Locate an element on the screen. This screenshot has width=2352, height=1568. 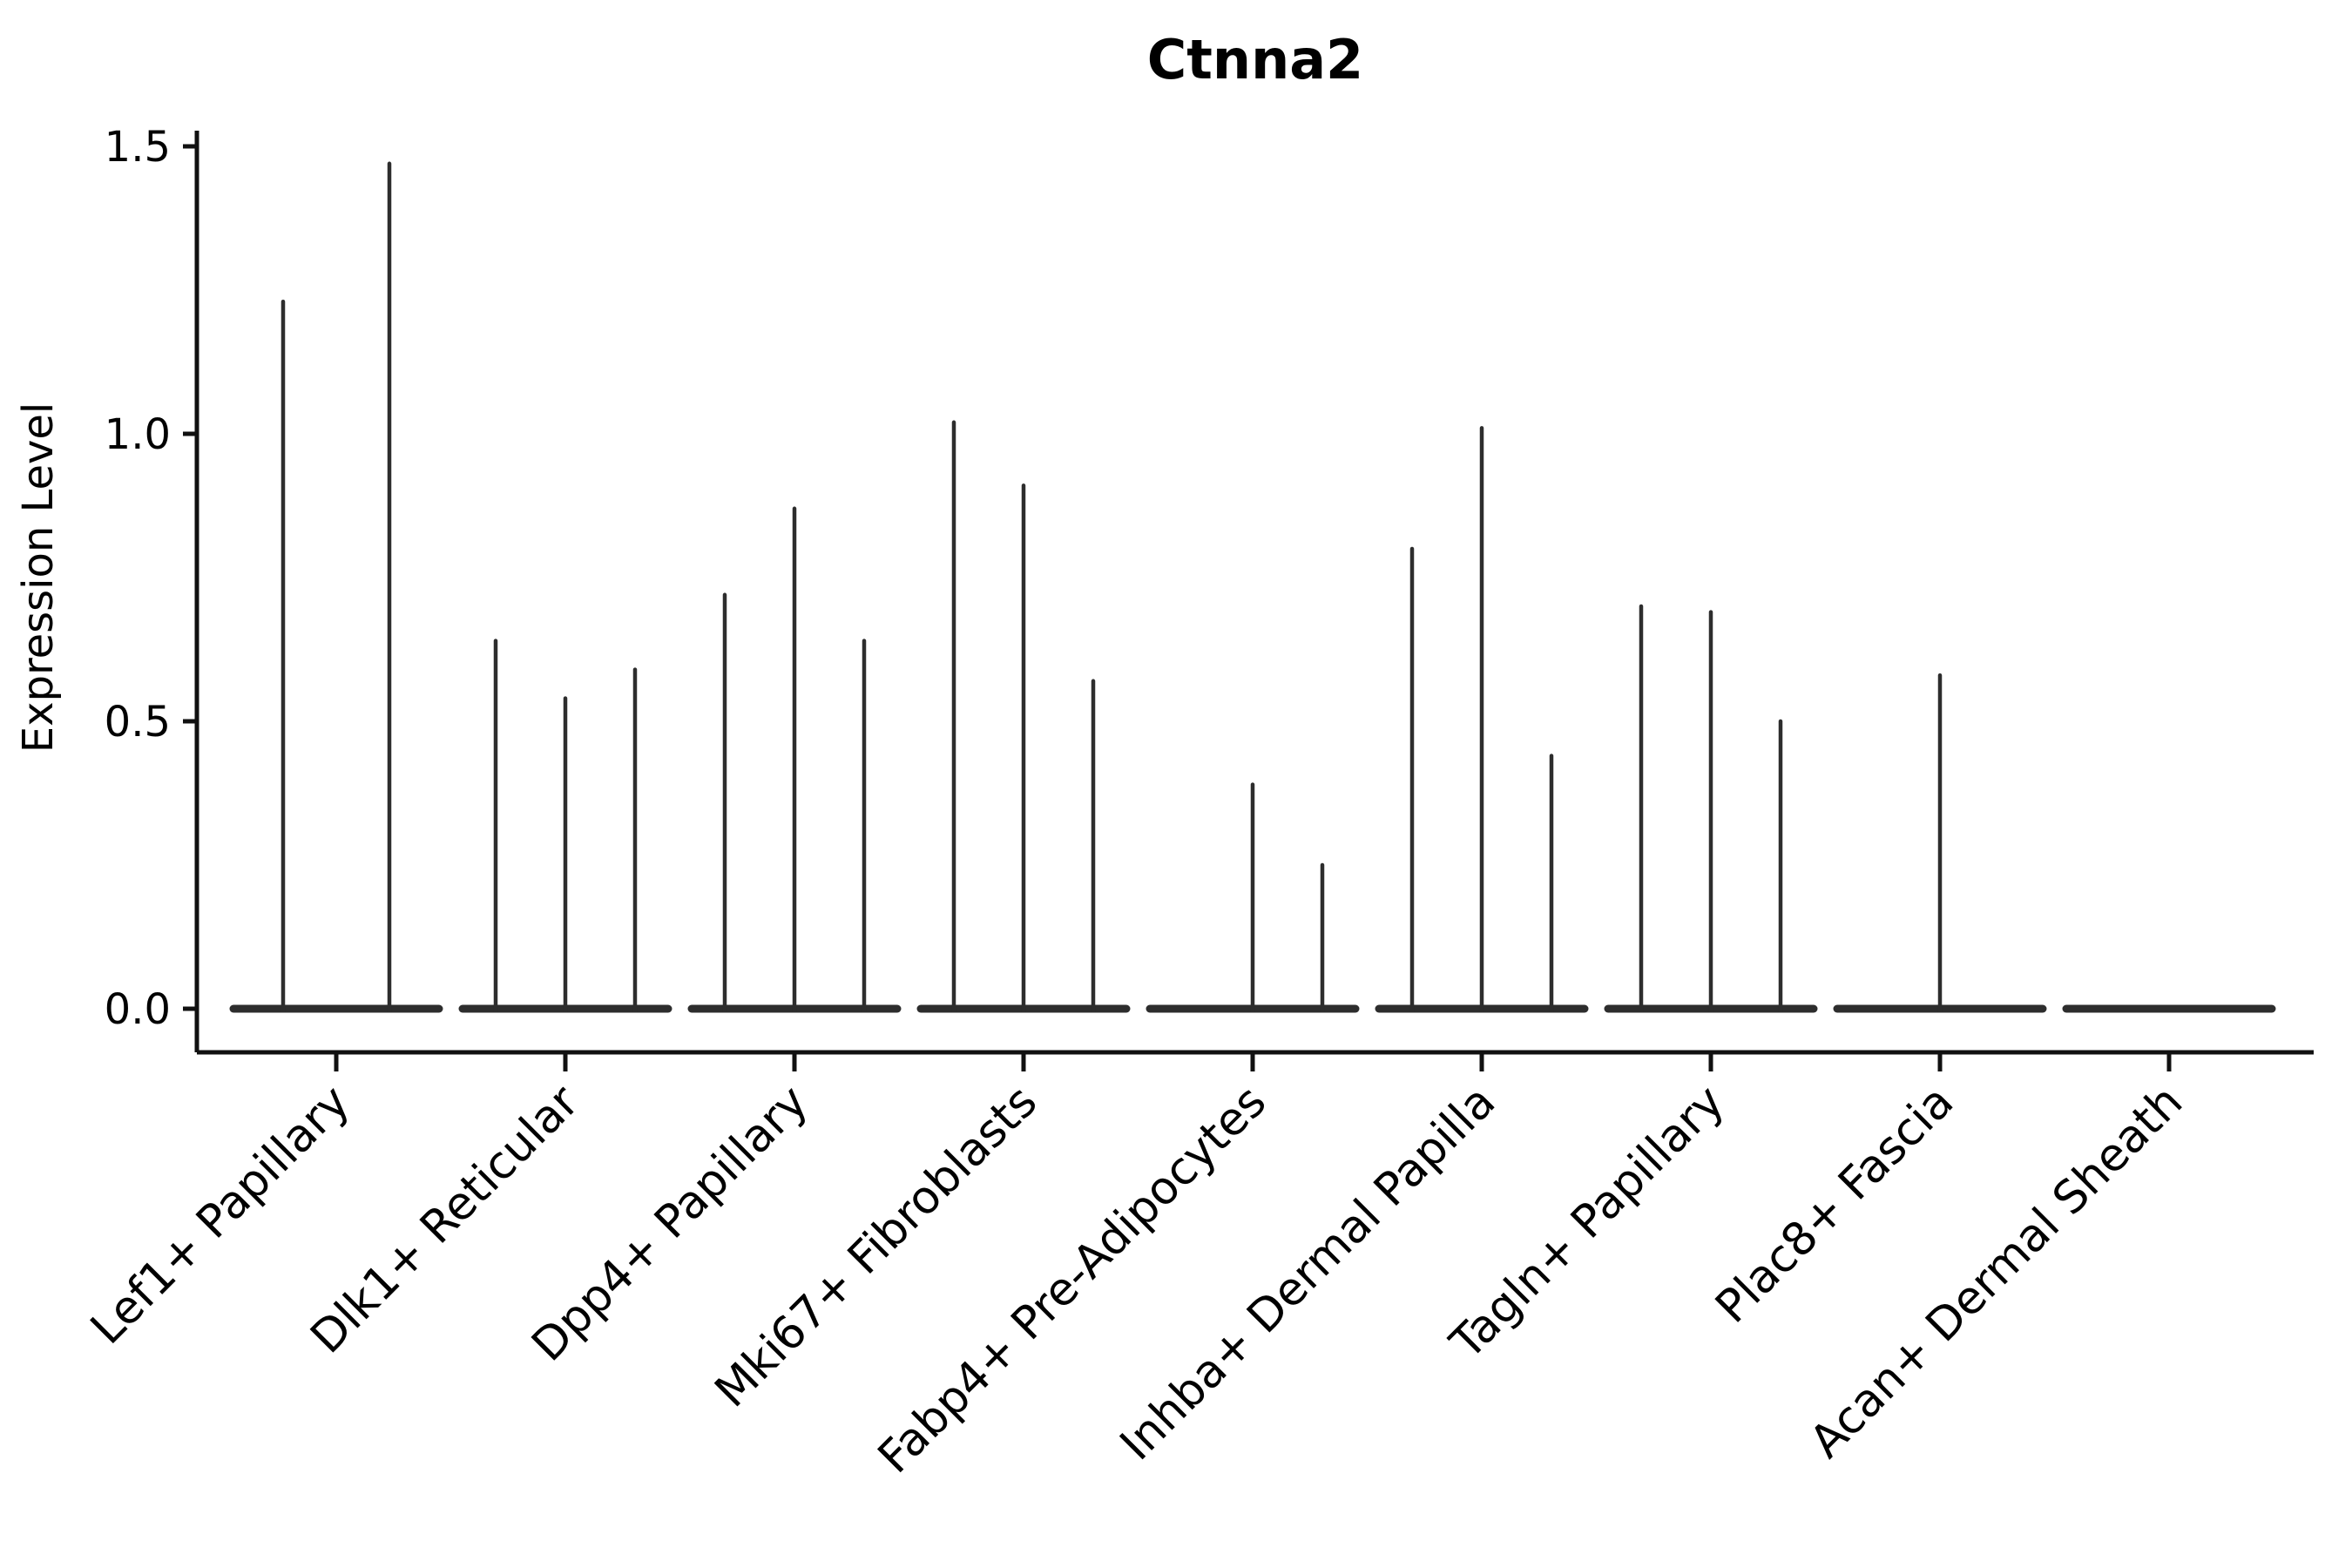
y-tick-label: 0.5 is located at coordinates (138, 722).